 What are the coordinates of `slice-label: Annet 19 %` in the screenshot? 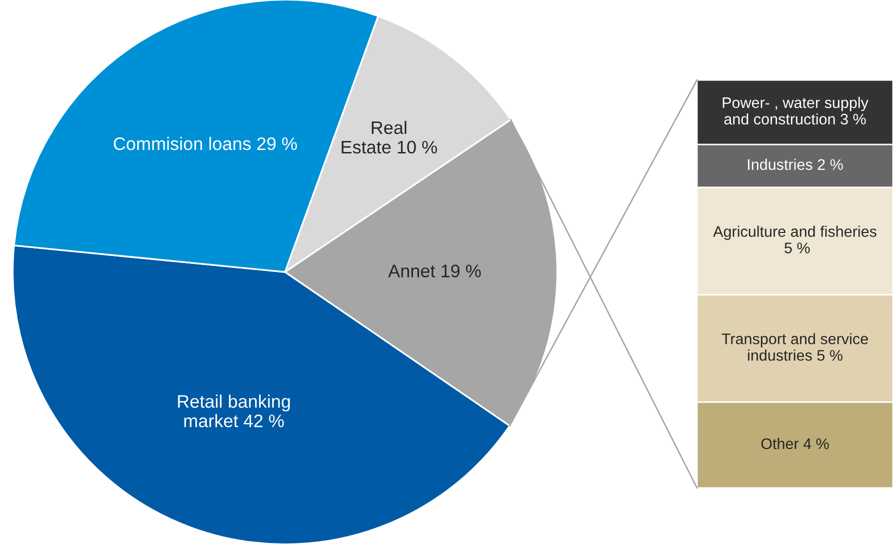 It's located at (434, 271).